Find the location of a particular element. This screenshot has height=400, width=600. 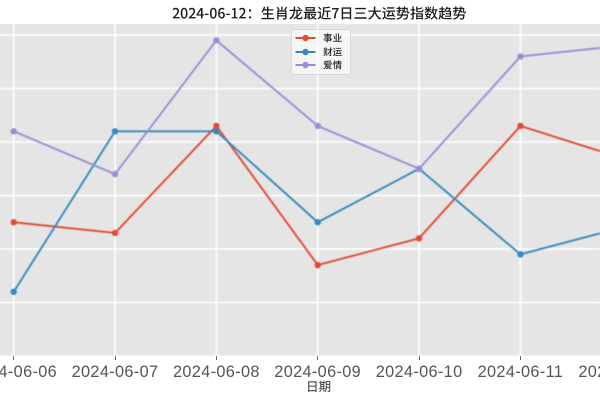

legend-label-love is located at coordinates (332, 65).